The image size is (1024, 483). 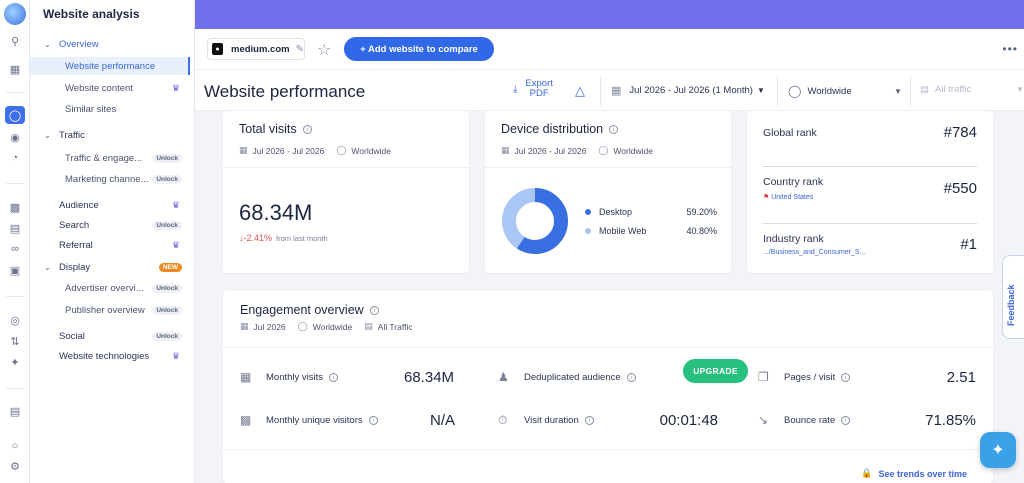 I want to click on engagement-title: Engagement overview i, so click(x=309, y=310).